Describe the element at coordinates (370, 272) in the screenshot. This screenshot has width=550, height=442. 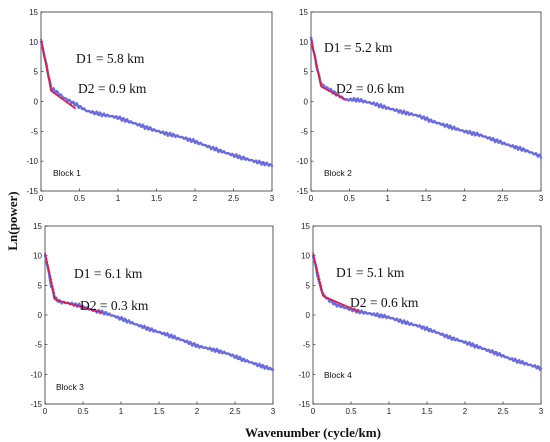
I see `annotation-d1: D1 = 5.1 km` at that location.